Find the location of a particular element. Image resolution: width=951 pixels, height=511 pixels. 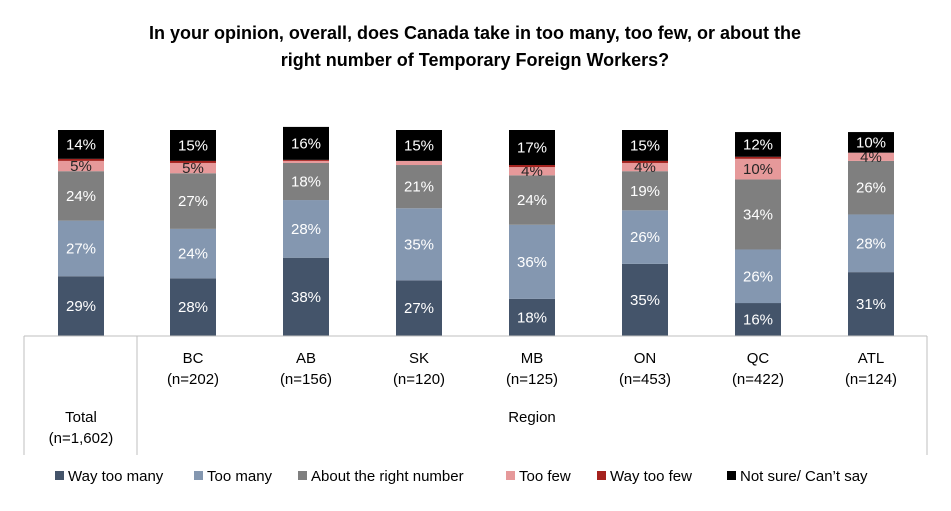

legend-item-not-sure: Not sure/ Can’t say is located at coordinates (797, 476).